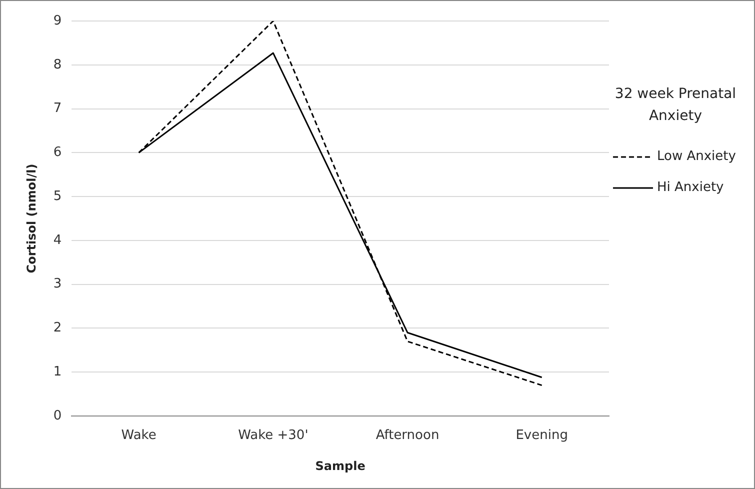 Image resolution: width=755 pixels, height=489 pixels. What do you see at coordinates (138, 436) in the screenshot?
I see `x-tick-label: Wake` at bounding box center [138, 436].